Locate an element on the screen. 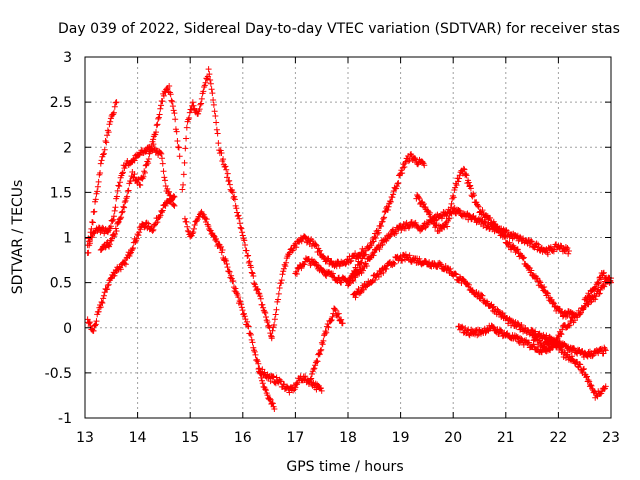  x-tick-label: 15 is located at coordinates (190, 438).